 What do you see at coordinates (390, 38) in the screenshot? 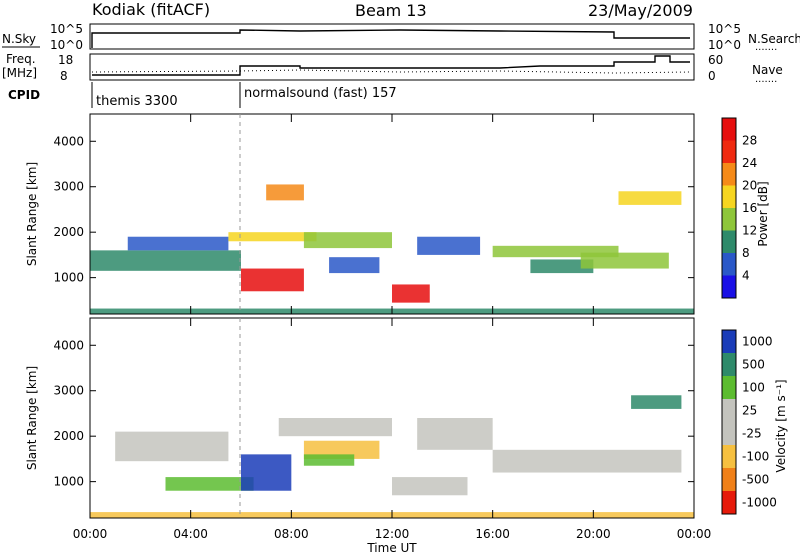
I see `nsky-line` at bounding box center [390, 38].